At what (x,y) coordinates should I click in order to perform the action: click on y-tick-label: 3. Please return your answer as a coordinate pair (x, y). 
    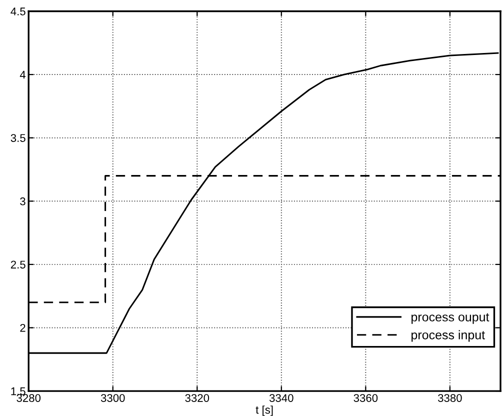
    Looking at the image, I should click on (23, 201).